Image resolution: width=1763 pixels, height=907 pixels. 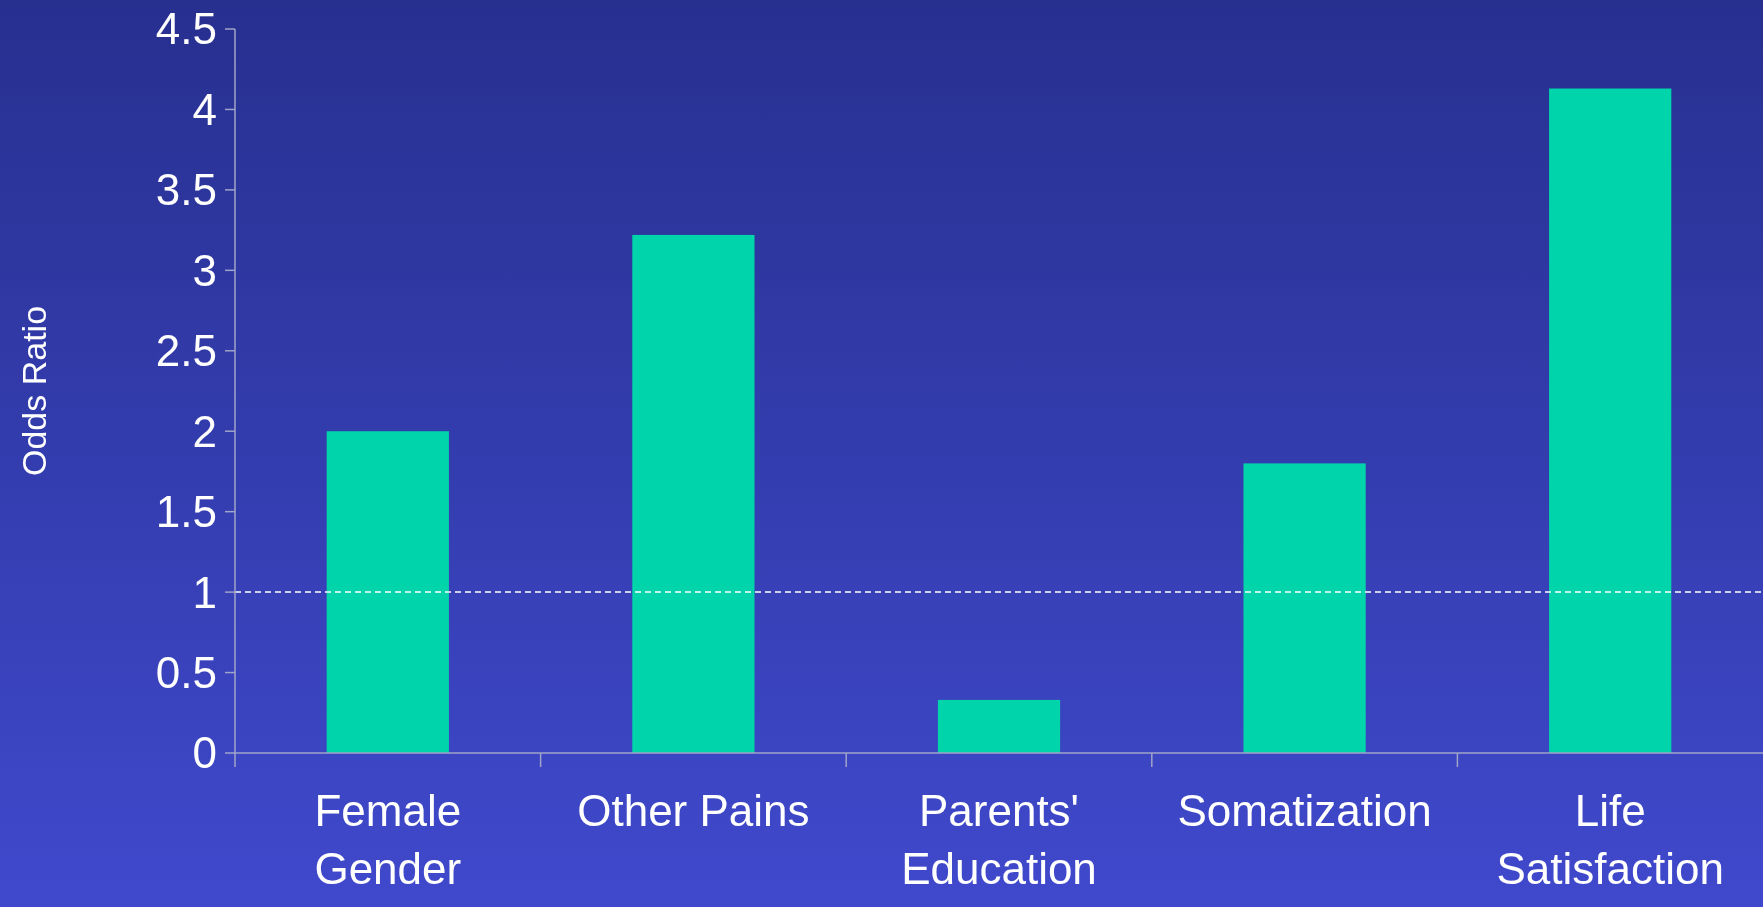 What do you see at coordinates (204, 753) in the screenshot?
I see `y-tick-label: 0` at bounding box center [204, 753].